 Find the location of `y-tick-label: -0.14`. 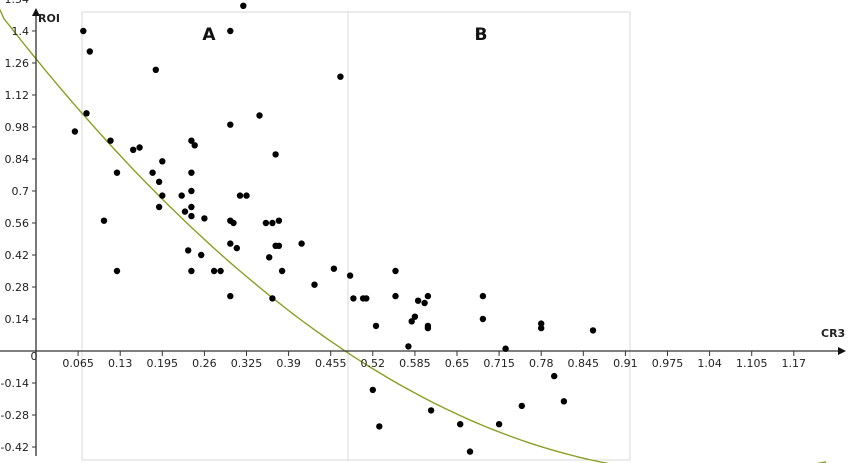

y-tick-label: -0.14 is located at coordinates (15, 383).